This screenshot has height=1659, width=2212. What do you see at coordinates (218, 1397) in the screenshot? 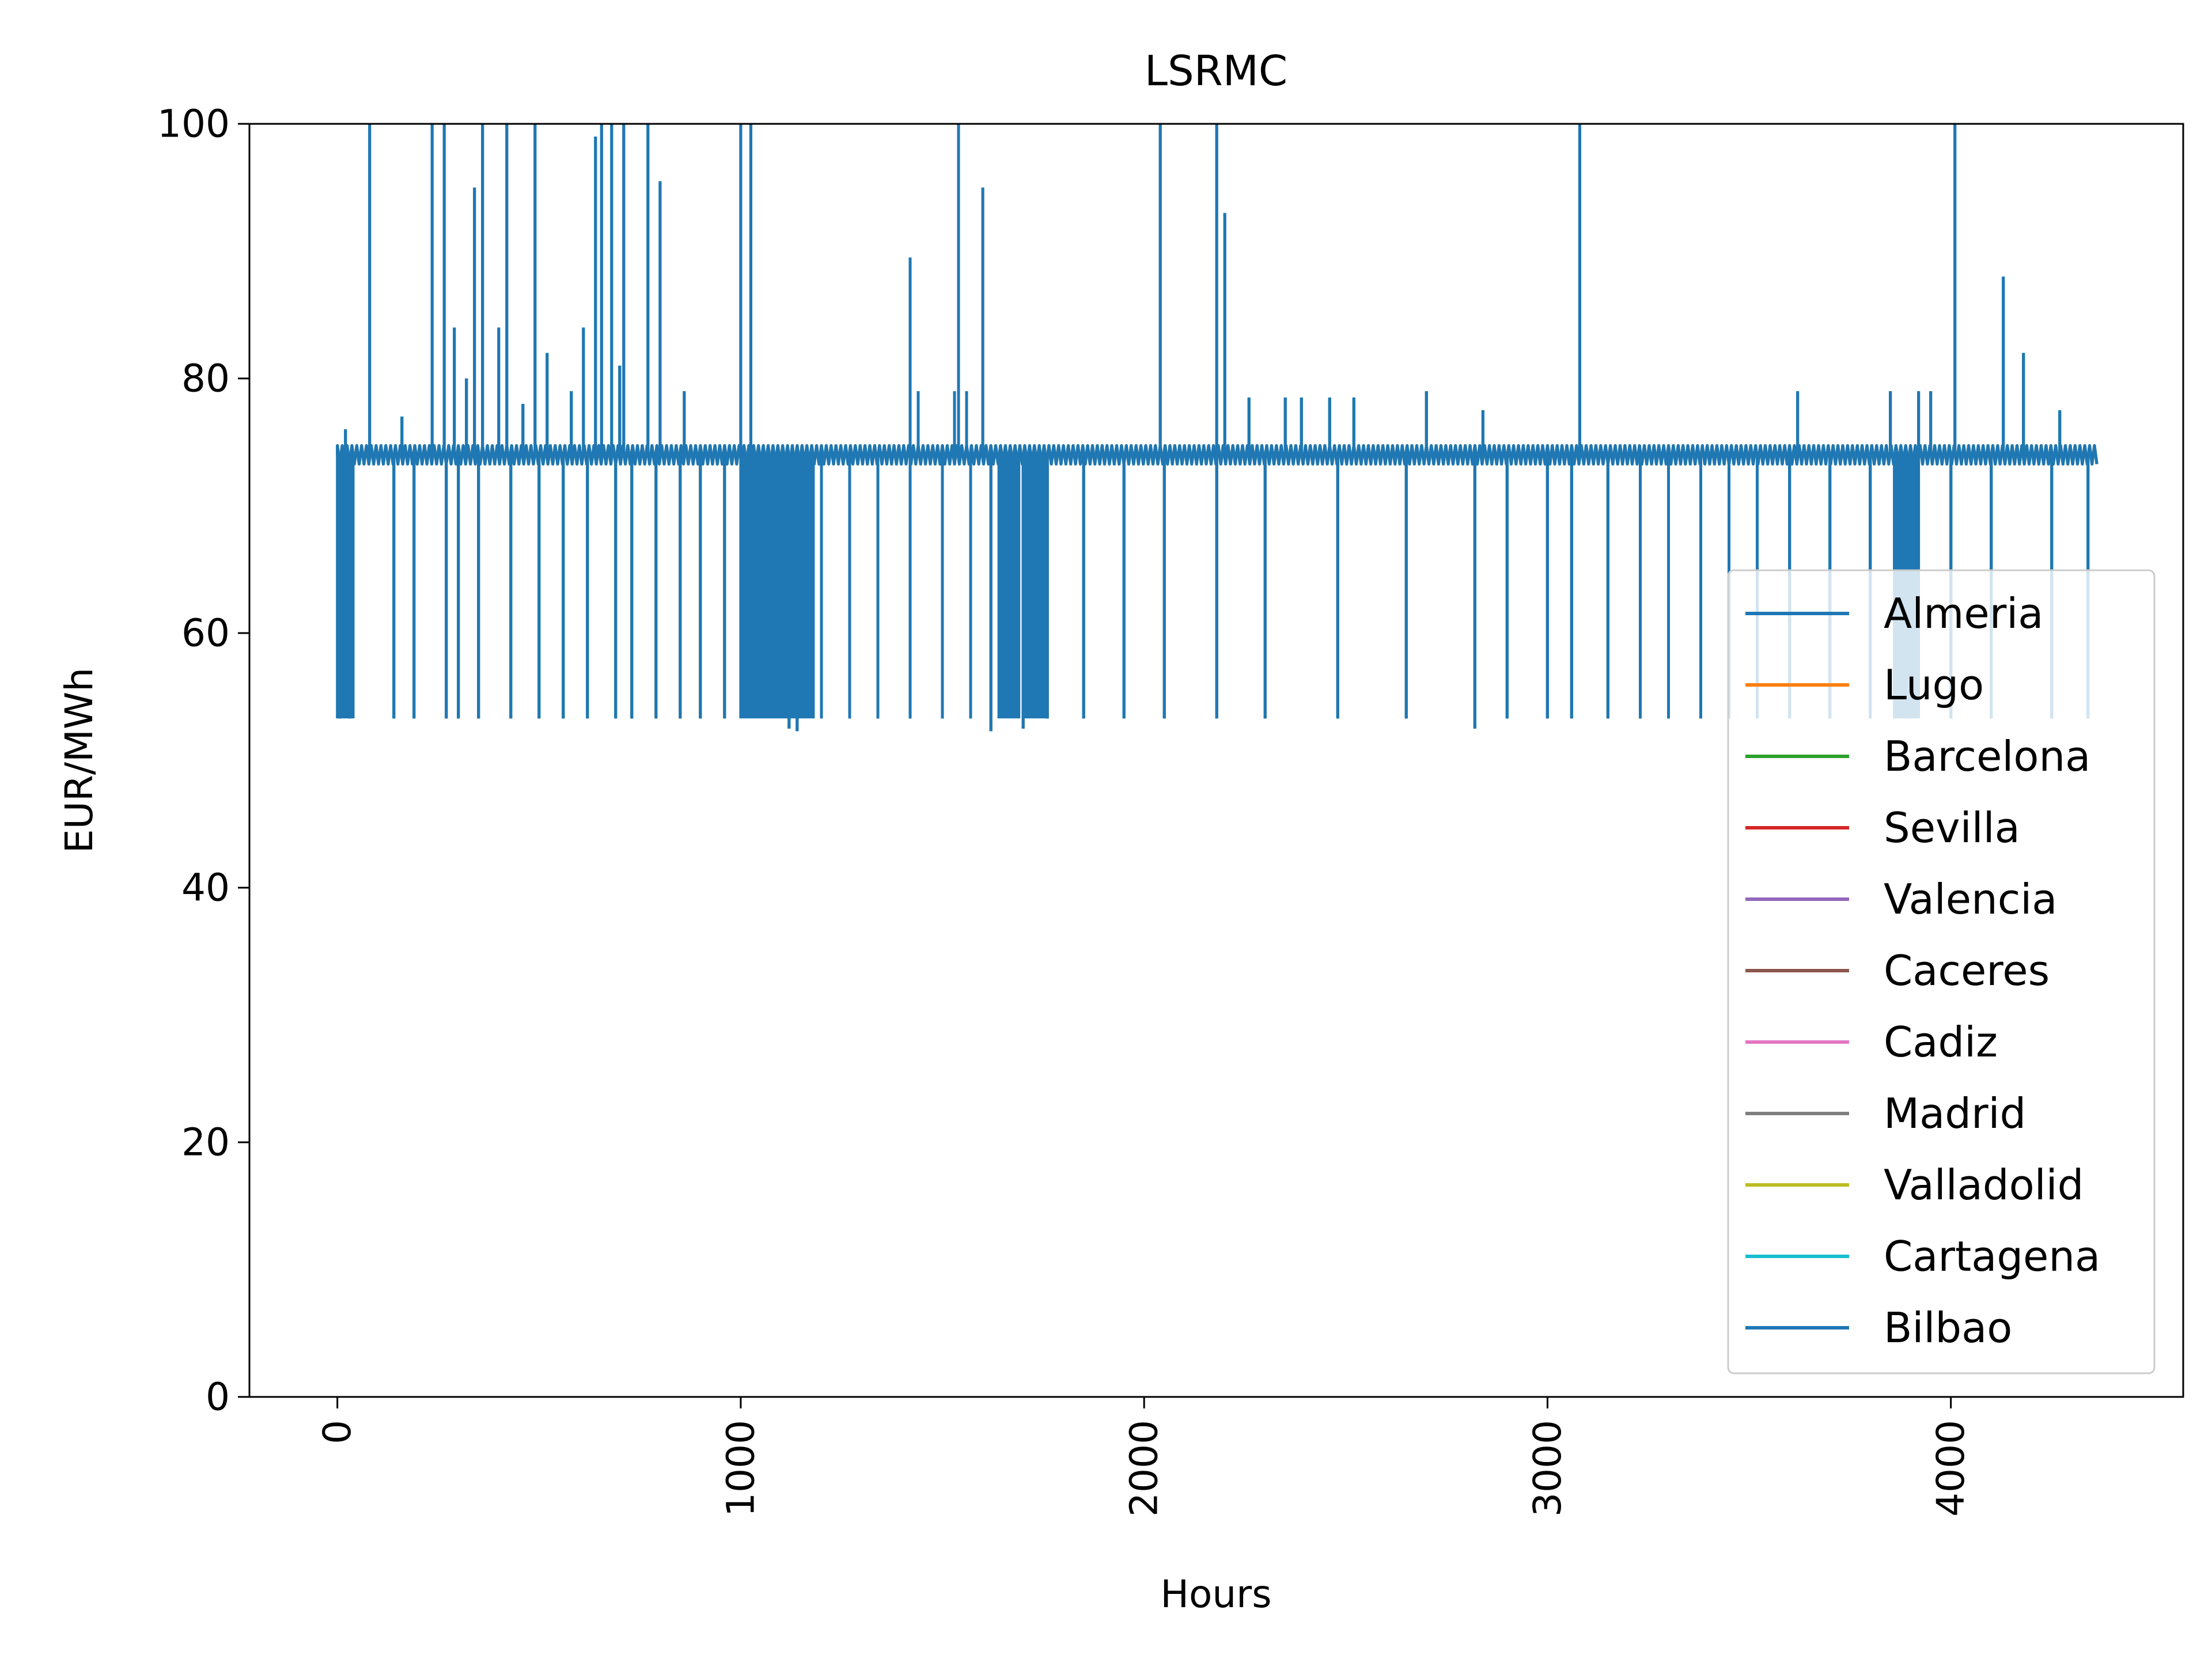
I see `y-tick-label: 0` at bounding box center [218, 1397].